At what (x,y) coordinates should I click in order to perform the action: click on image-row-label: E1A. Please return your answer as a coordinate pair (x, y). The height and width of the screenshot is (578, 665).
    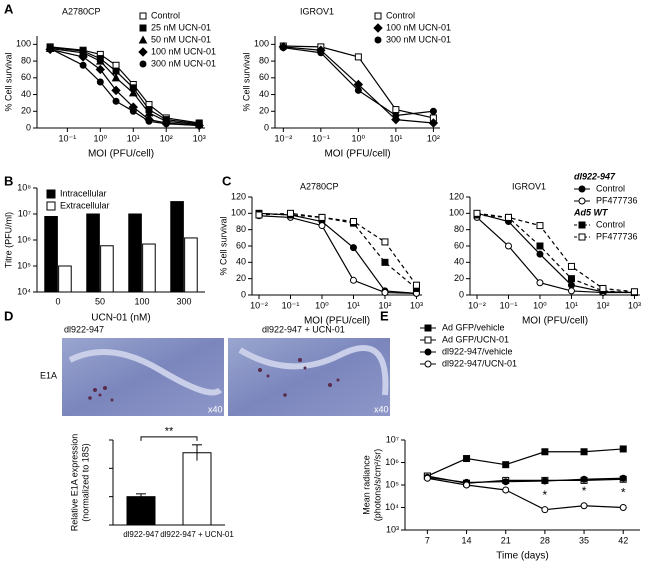
    Looking at the image, I should click on (48, 375).